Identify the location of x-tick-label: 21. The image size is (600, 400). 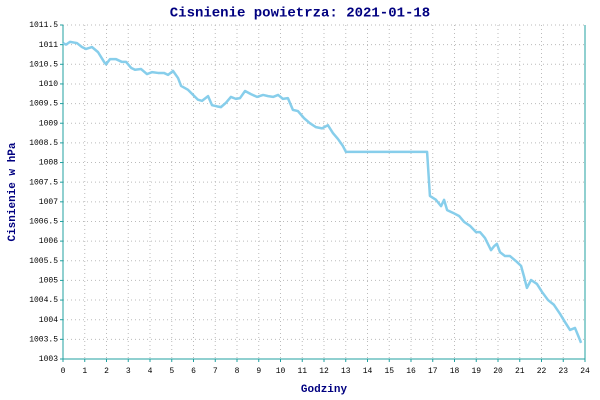
(520, 371).